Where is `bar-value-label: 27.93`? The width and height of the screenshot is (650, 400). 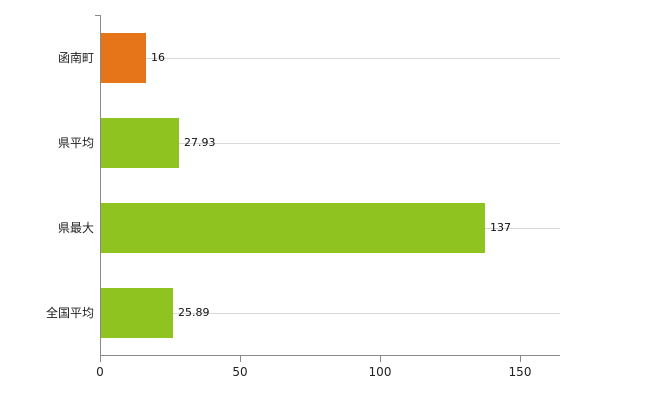 bar-value-label: 27.93 is located at coordinates (200, 142).